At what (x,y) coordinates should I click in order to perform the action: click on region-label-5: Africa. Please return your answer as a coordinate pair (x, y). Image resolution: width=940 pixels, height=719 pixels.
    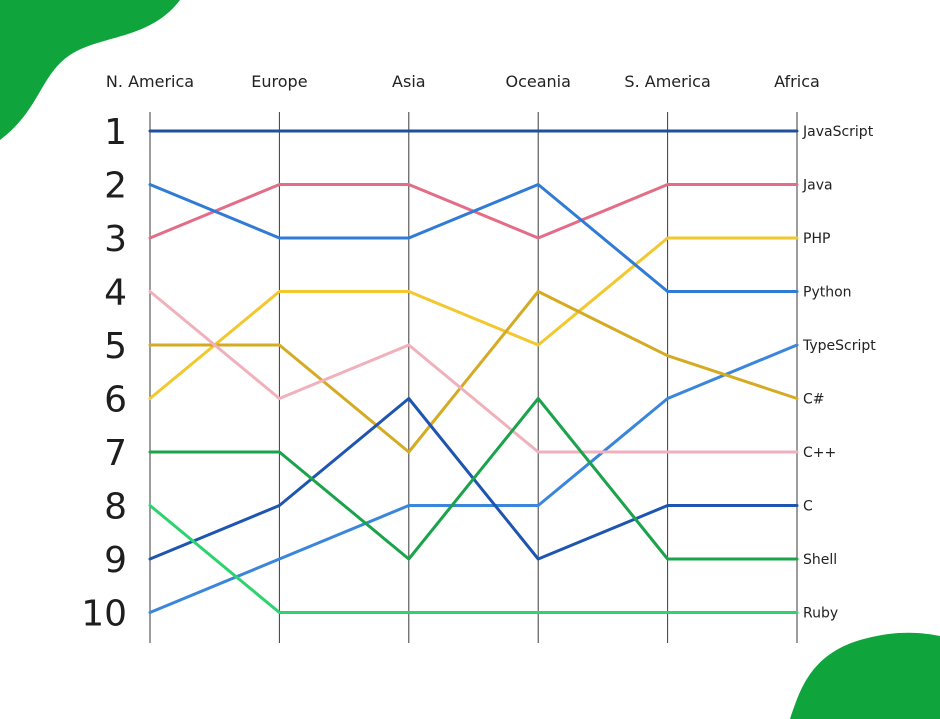
    Looking at the image, I should click on (797, 81).